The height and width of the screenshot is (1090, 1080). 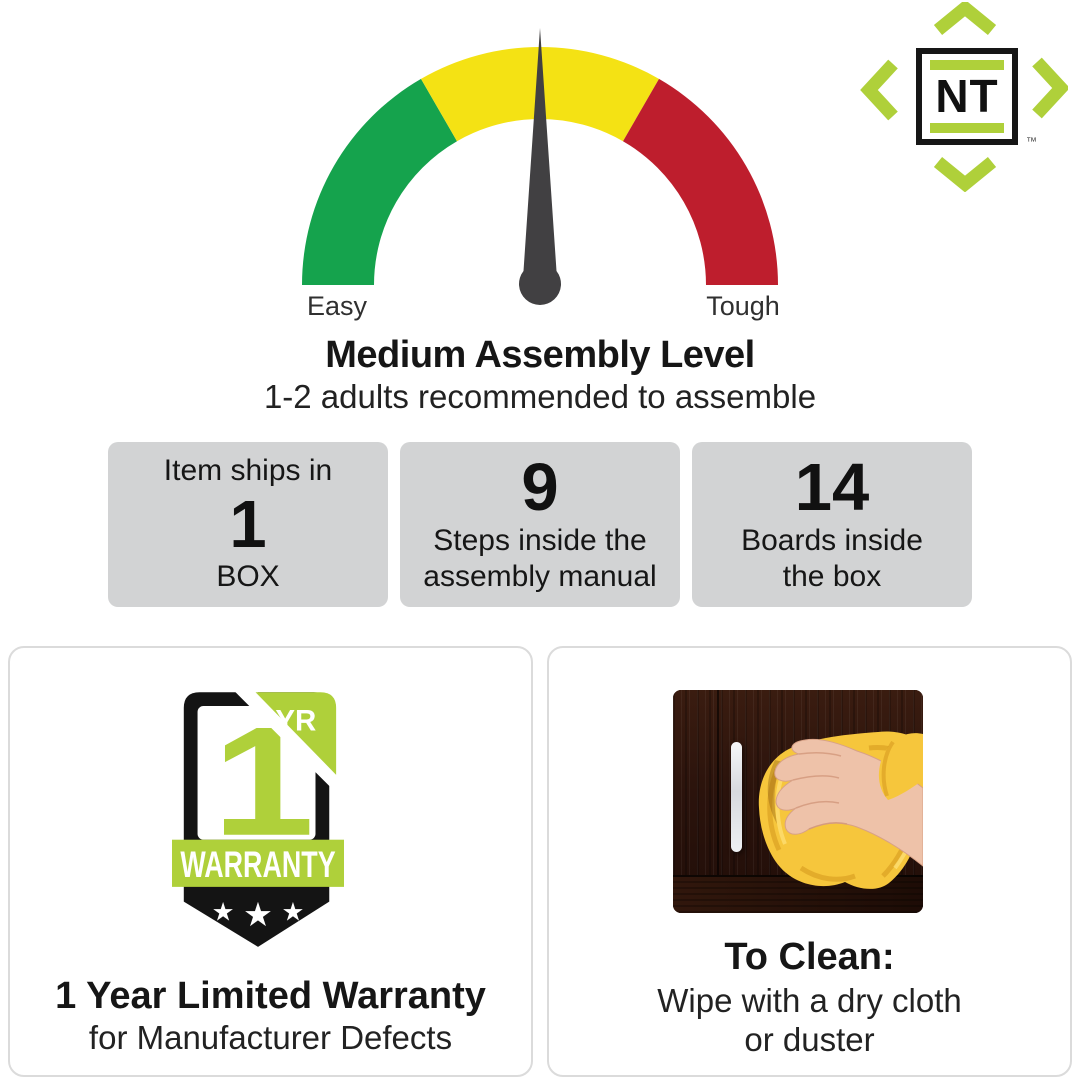 I want to click on info-box-text-bottom: Boards inside the box, so click(x=832, y=558).